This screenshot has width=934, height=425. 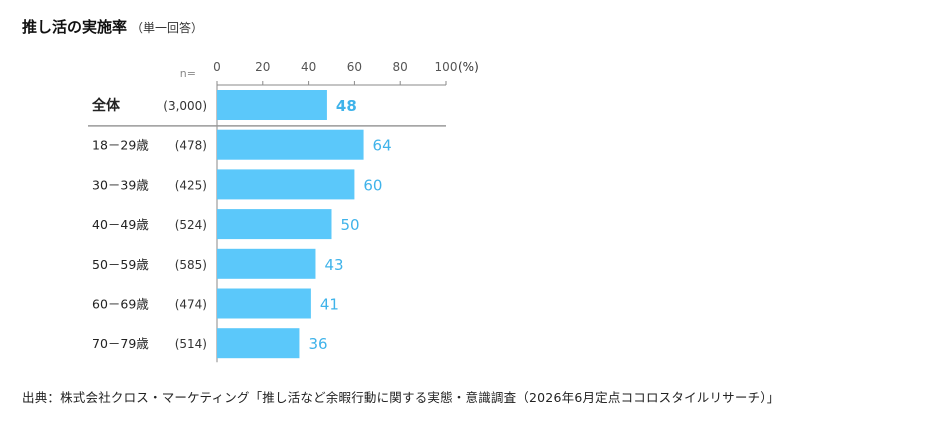 I want to click on x-tick-label: 40, so click(x=308, y=67).